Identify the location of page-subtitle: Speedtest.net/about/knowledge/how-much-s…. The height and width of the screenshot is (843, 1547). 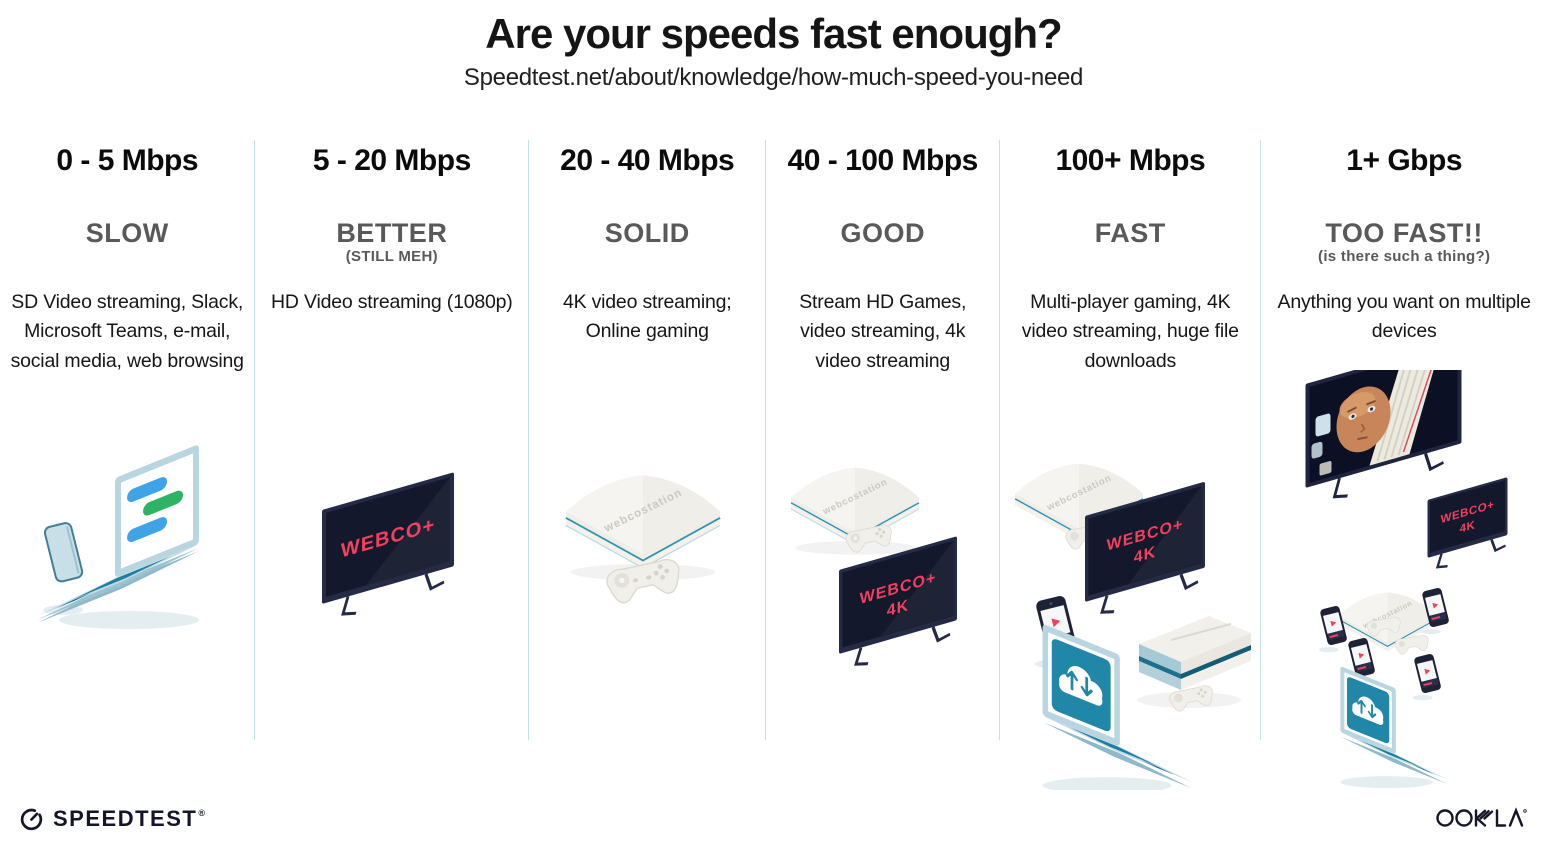
(773, 77).